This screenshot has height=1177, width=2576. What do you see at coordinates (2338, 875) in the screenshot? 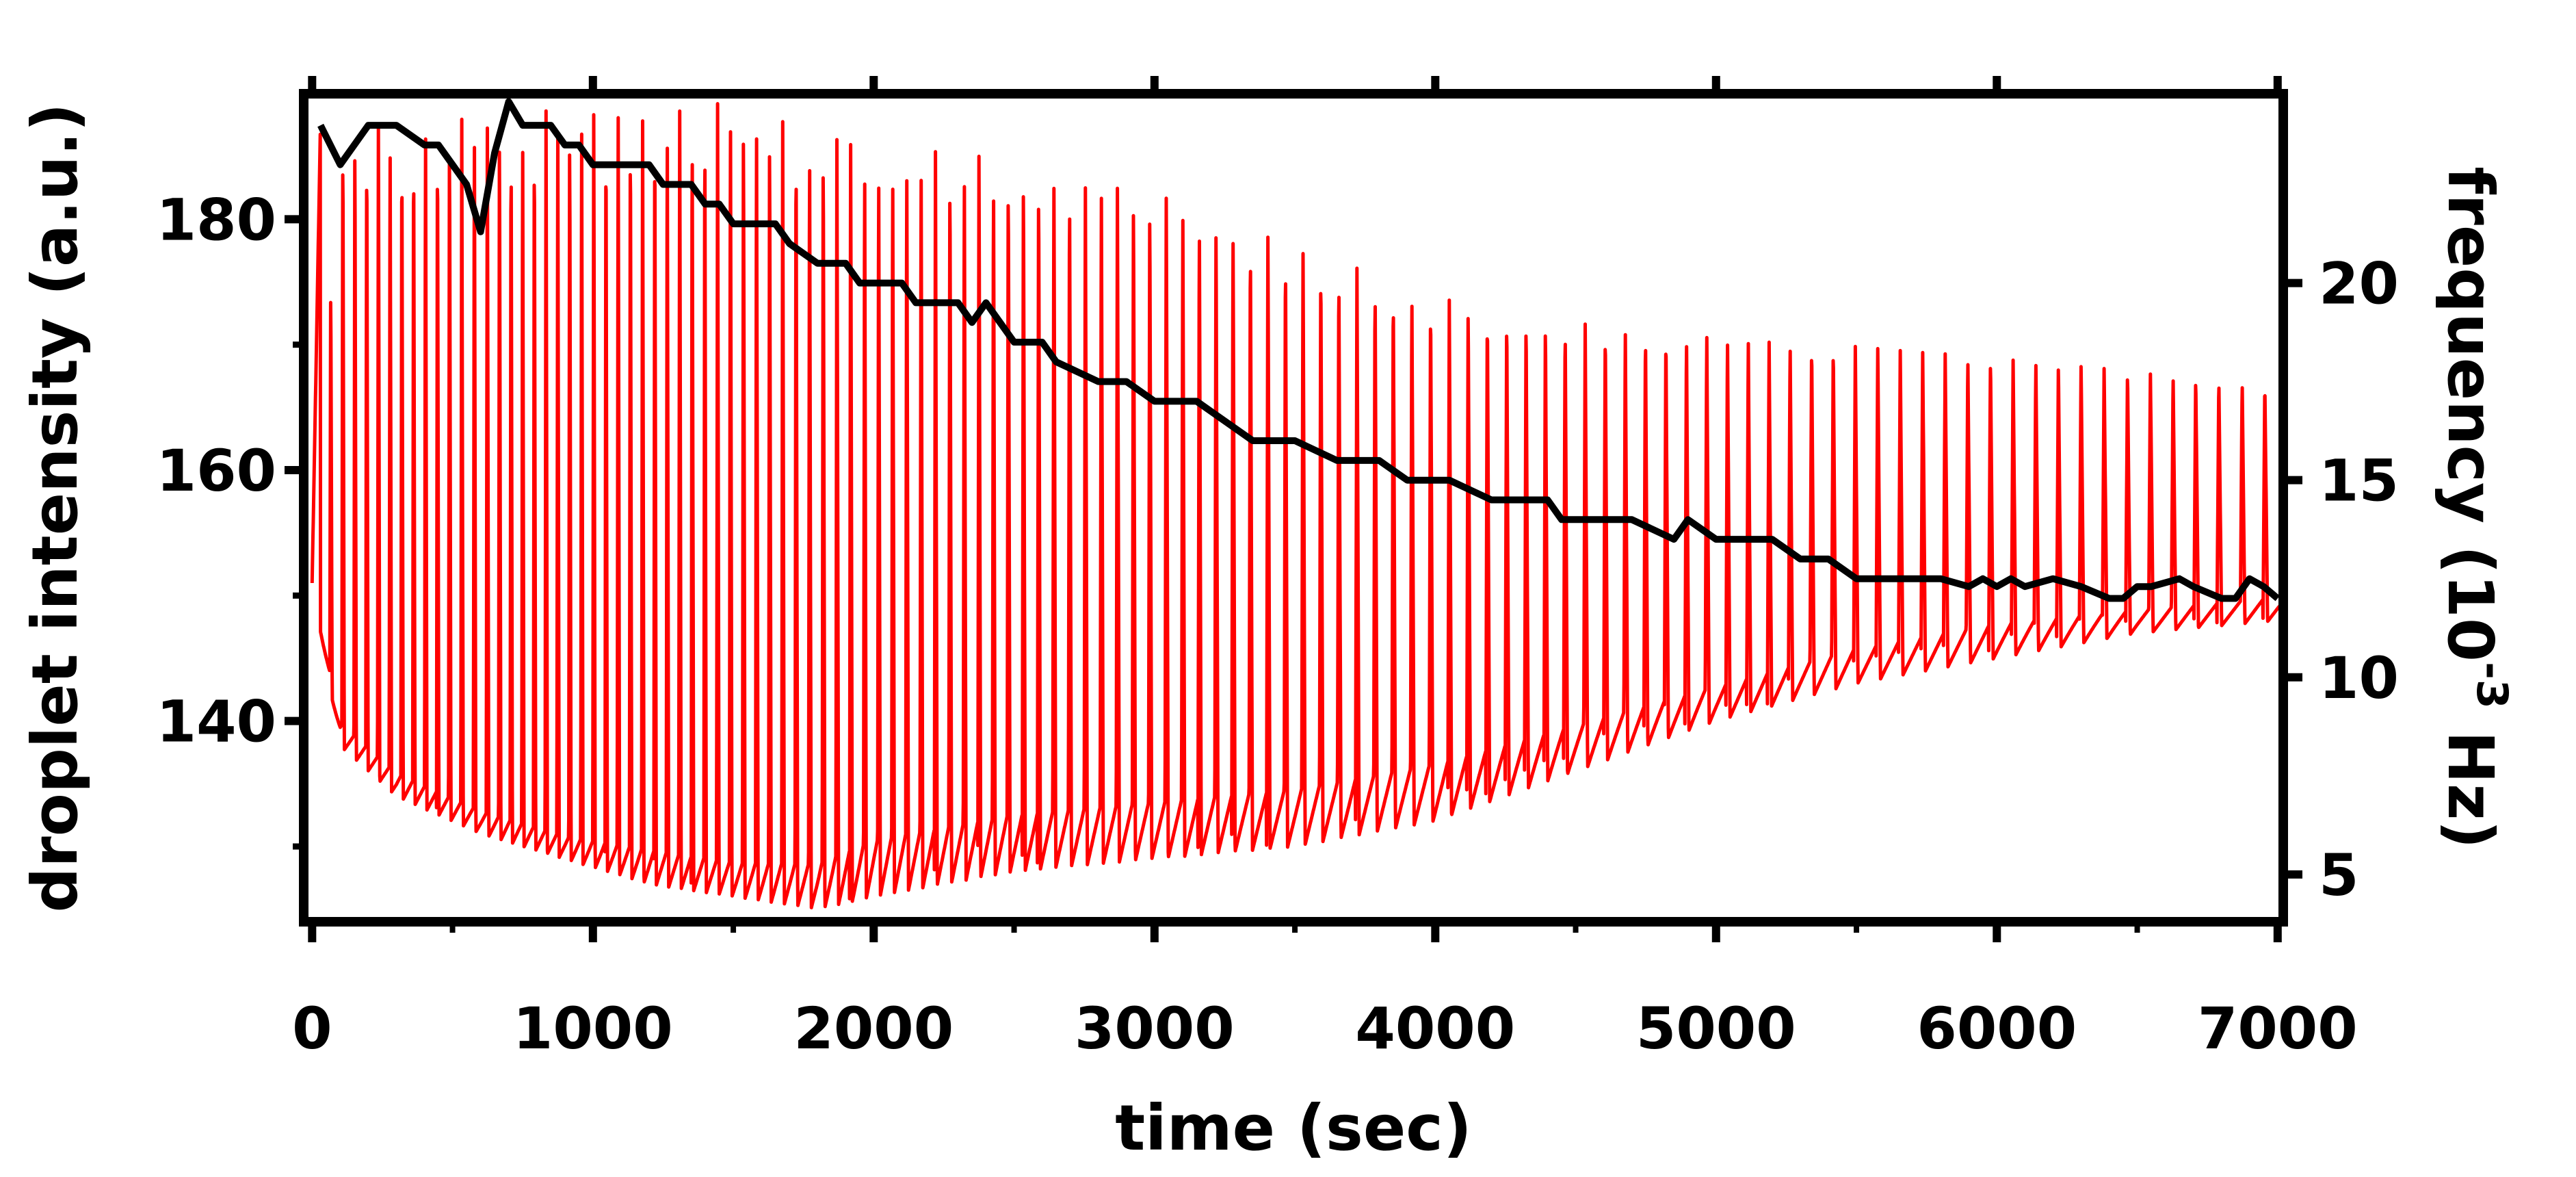
I see `y-right-tick-label: 5` at bounding box center [2338, 875].